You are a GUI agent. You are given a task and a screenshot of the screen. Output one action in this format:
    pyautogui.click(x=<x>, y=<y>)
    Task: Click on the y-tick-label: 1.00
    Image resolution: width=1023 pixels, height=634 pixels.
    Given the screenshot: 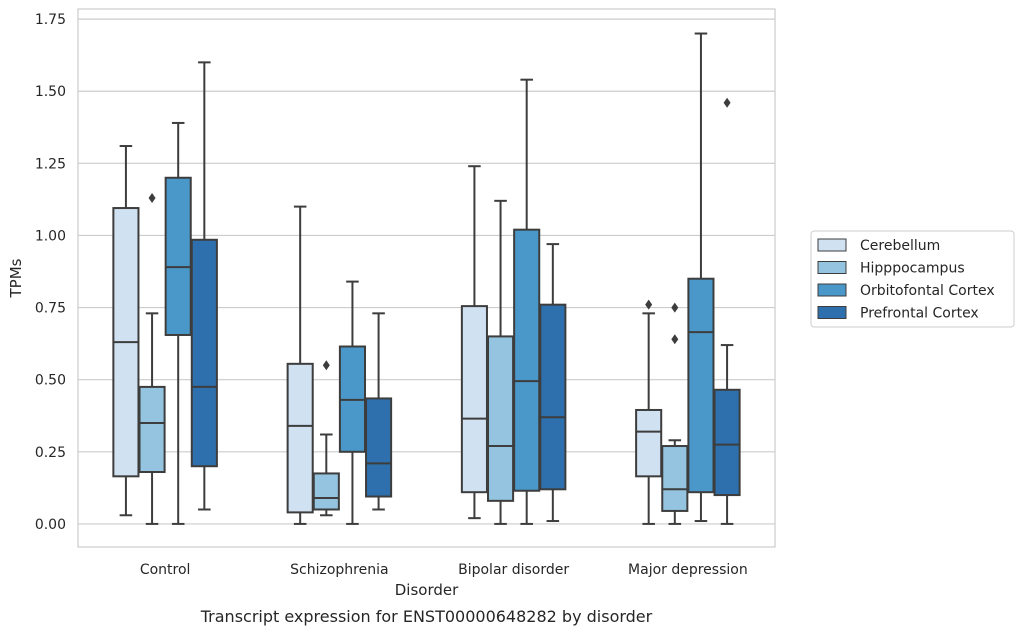 What is the action you would take?
    pyautogui.click(x=50, y=236)
    